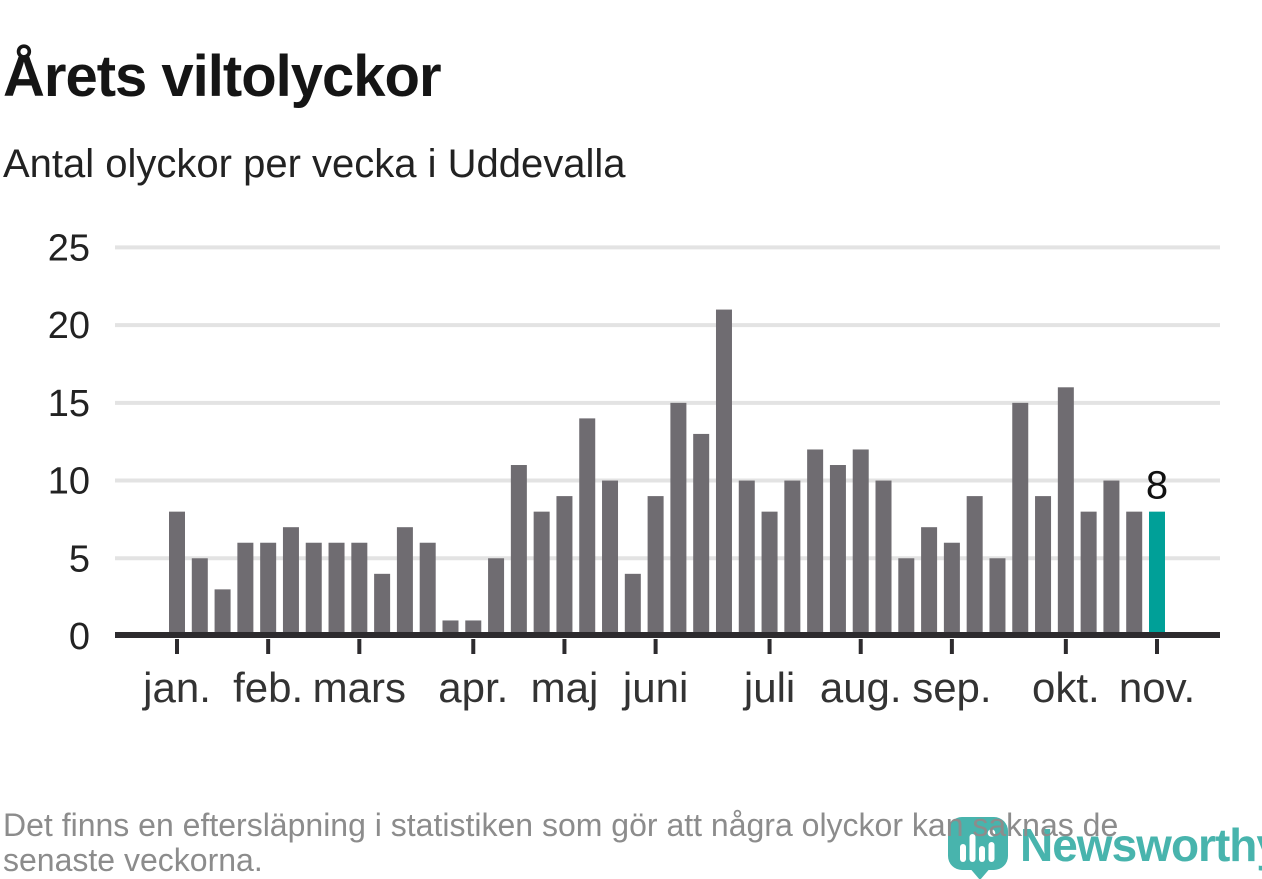 The height and width of the screenshot is (879, 1262). What do you see at coordinates (951, 687) in the screenshot?
I see `x-axis-label-sep: sep.` at bounding box center [951, 687].